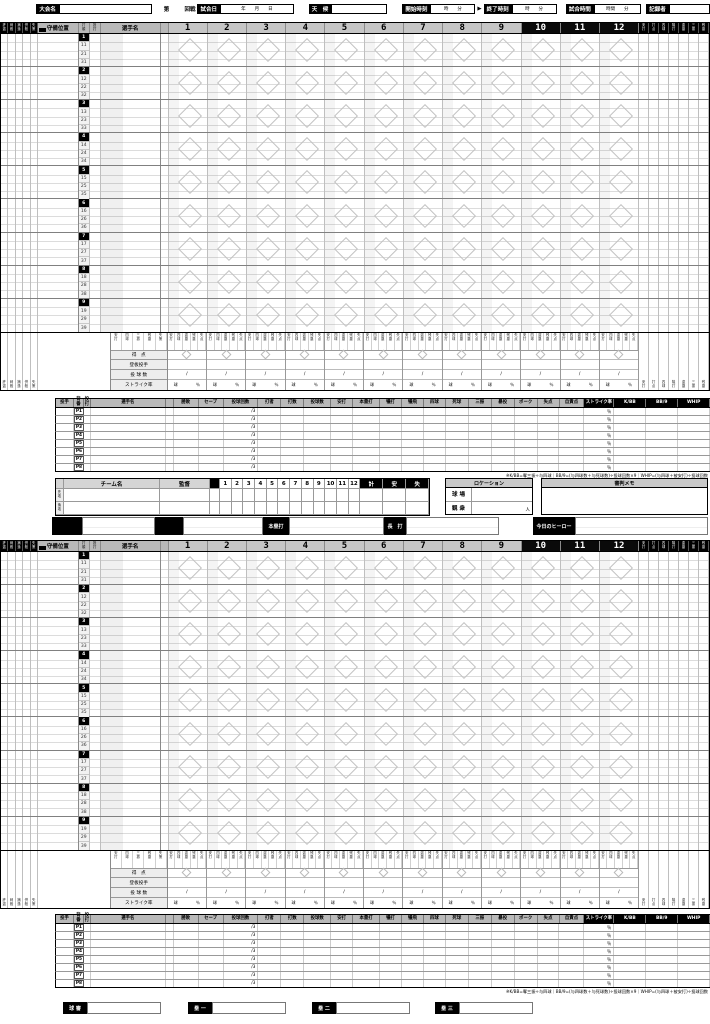 Image resolution: width=710 pixels, height=1024 pixels. Describe the element at coordinates (130, 149) in the screenshot. I see `player-name-cell` at that location.